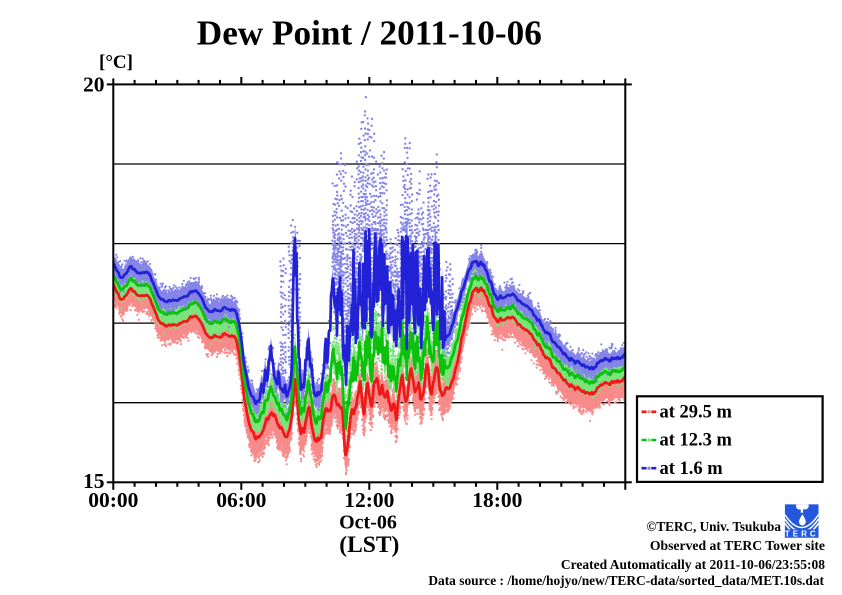  I want to click on svg-text: 06:00, so click(241, 500).